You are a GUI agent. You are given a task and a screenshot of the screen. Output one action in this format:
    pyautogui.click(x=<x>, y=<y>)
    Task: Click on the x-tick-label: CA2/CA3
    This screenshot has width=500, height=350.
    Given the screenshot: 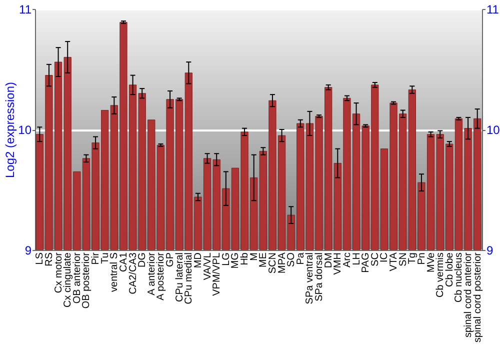 What is the action you would take?
    pyautogui.click(x=133, y=273)
    